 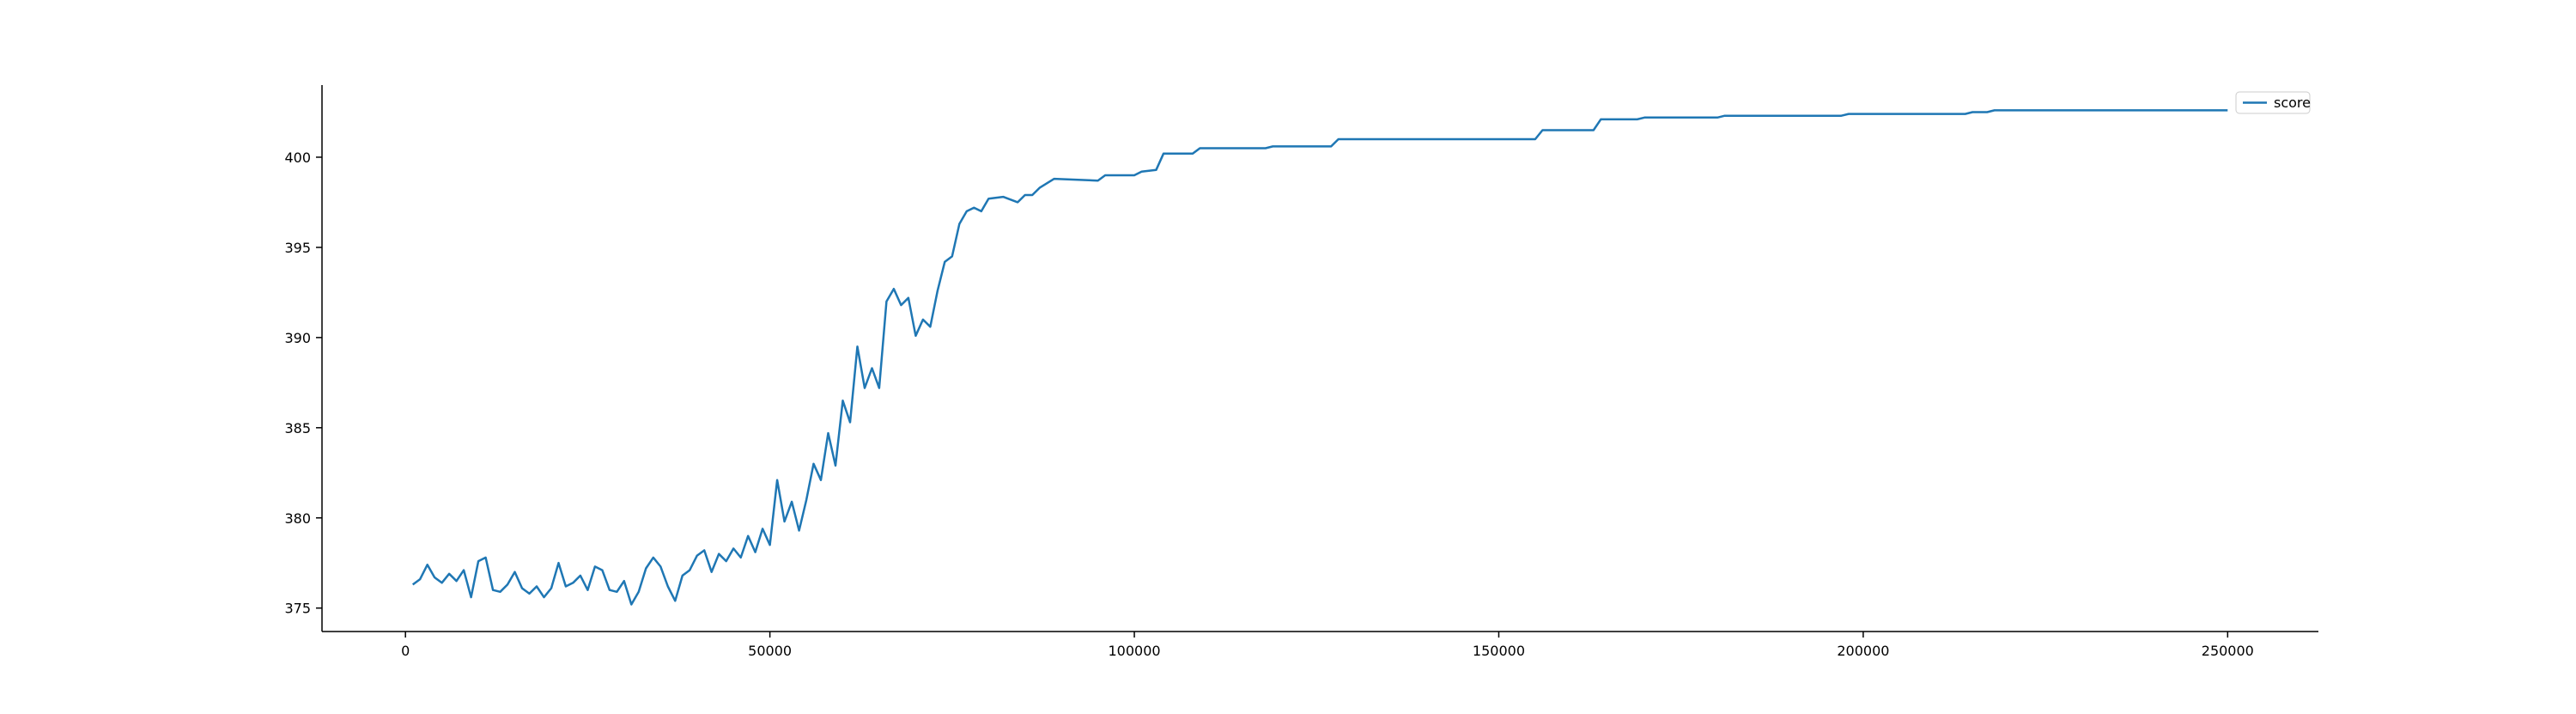 What do you see at coordinates (297, 248) in the screenshot?
I see `y-tick-label: 395` at bounding box center [297, 248].